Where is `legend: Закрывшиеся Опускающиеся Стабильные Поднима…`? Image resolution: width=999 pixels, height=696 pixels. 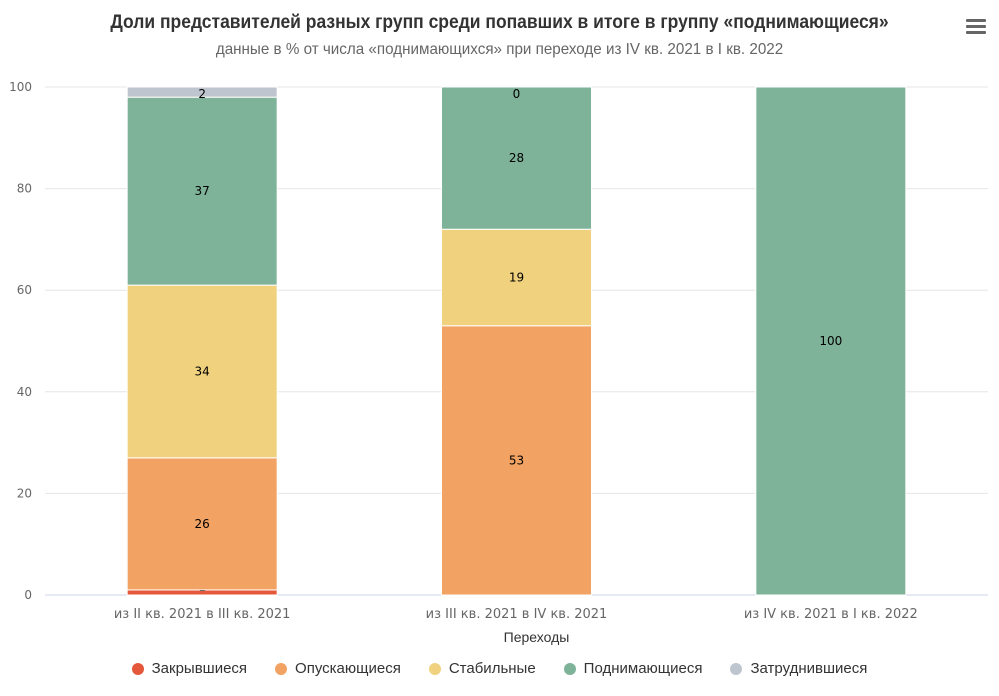 legend: Закрывшиеся Опускающиеся Стабильные Поднима… is located at coordinates (499, 668).